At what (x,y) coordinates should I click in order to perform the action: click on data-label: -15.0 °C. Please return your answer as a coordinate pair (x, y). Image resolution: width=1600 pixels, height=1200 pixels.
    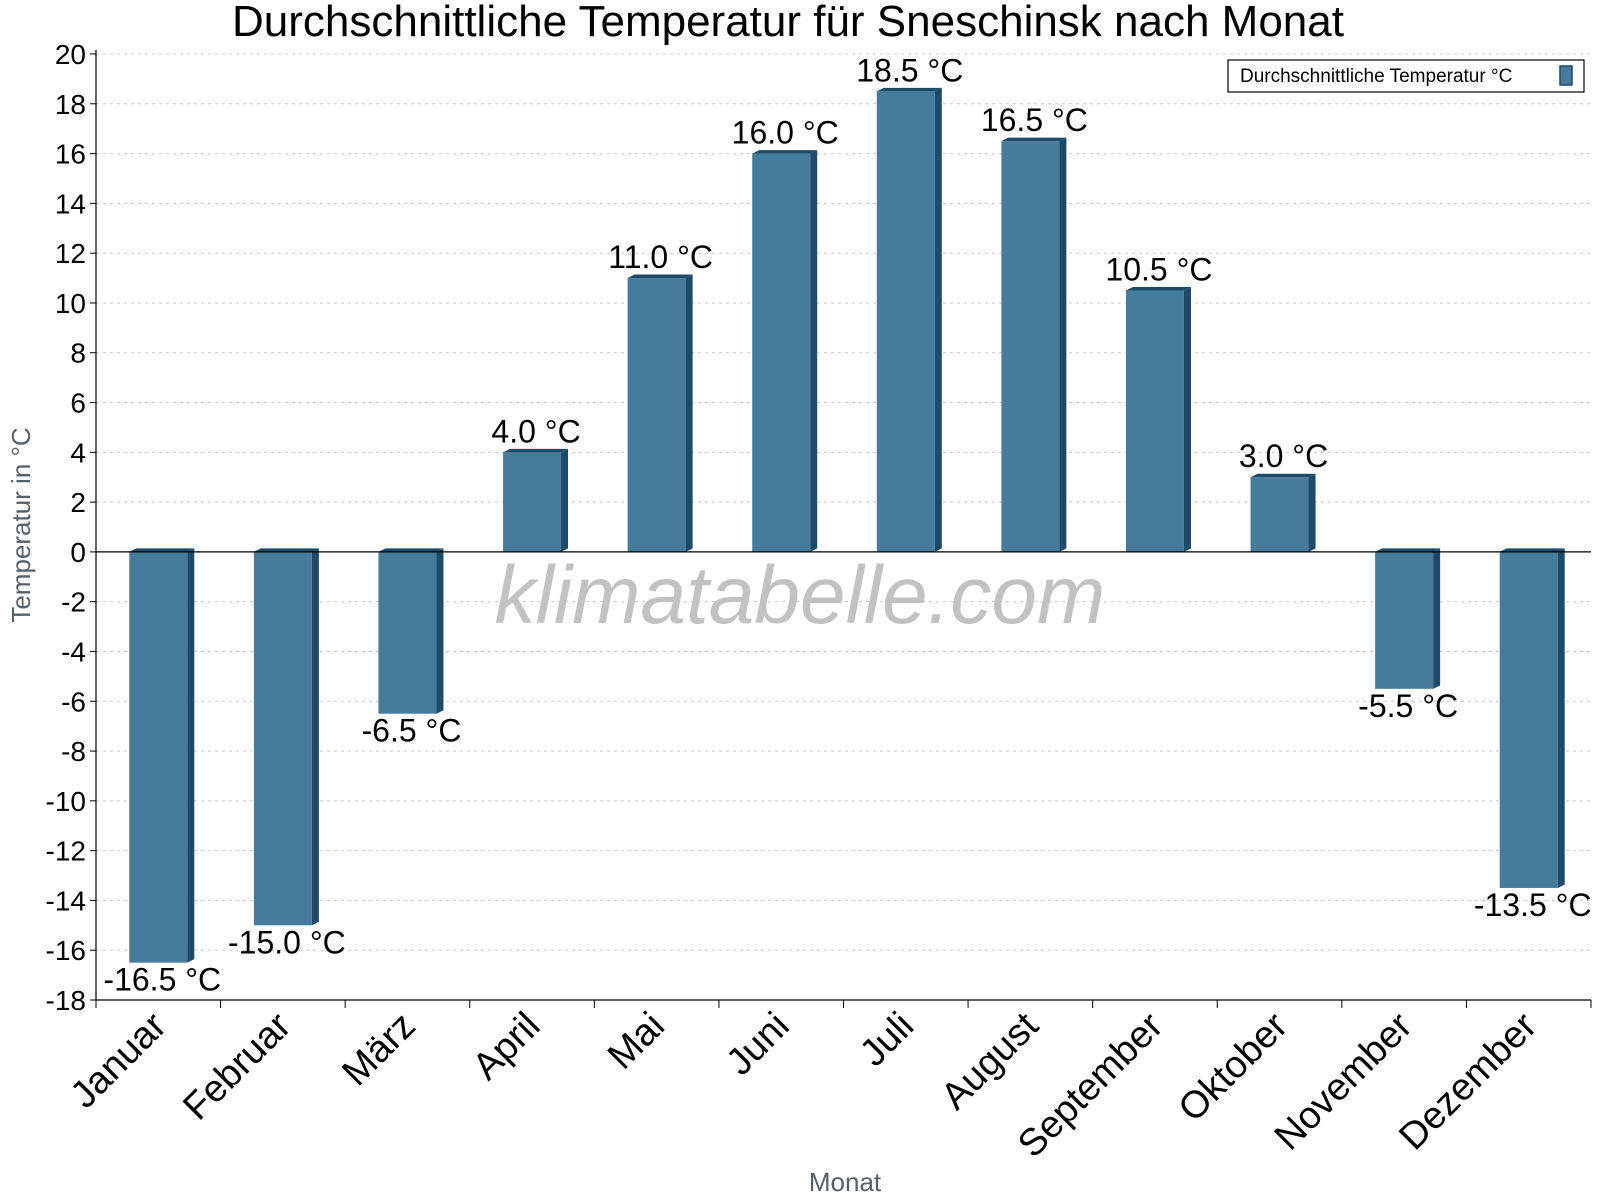
    Looking at the image, I should click on (287, 942).